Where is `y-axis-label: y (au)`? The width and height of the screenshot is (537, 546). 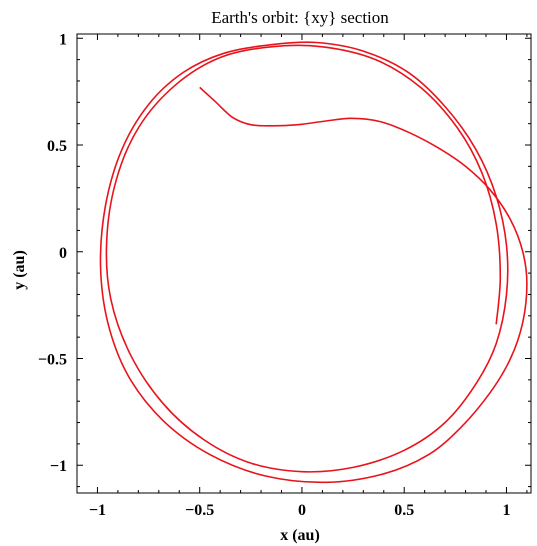 y-axis-label: y (au) is located at coordinates (19, 270).